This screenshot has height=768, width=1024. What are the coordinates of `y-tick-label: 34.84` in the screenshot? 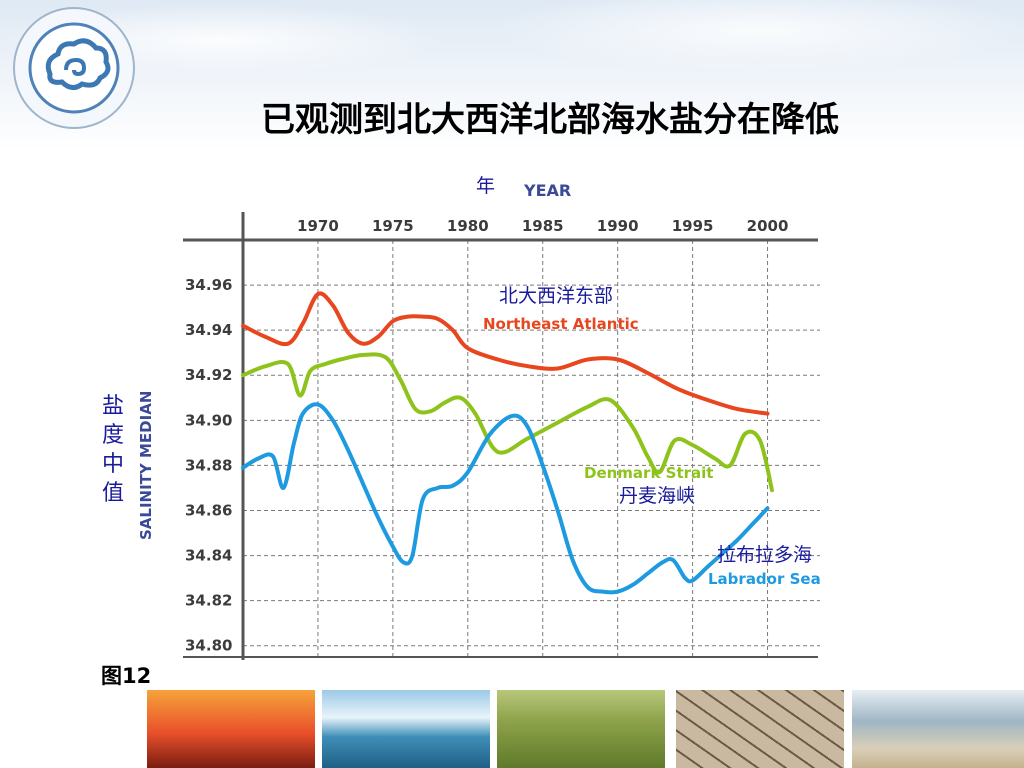 It's located at (208, 556).